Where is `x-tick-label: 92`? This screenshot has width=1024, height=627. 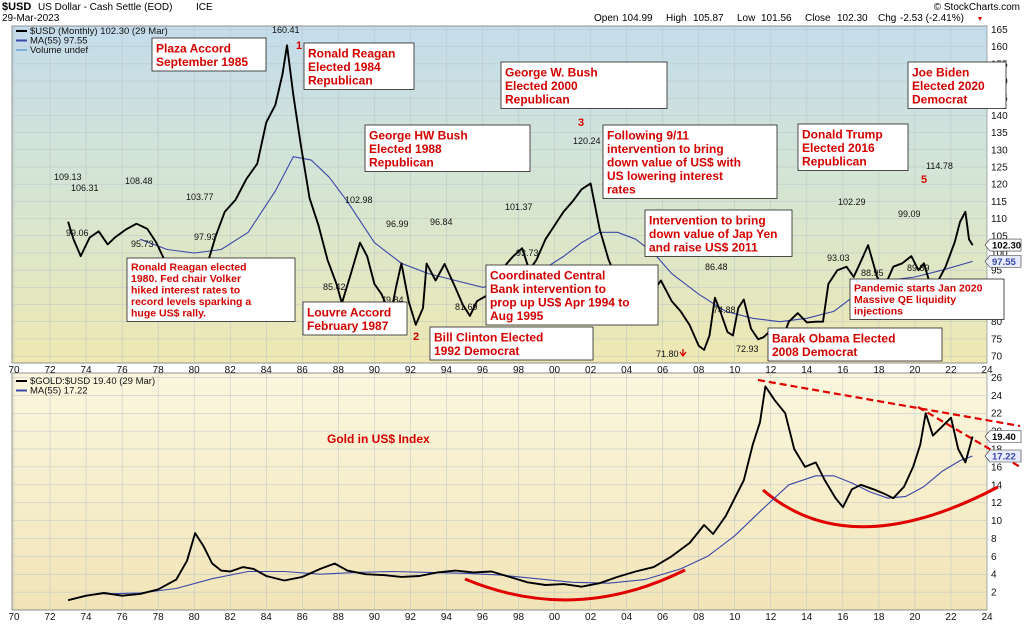
x-tick-label: 92 is located at coordinates (411, 370).